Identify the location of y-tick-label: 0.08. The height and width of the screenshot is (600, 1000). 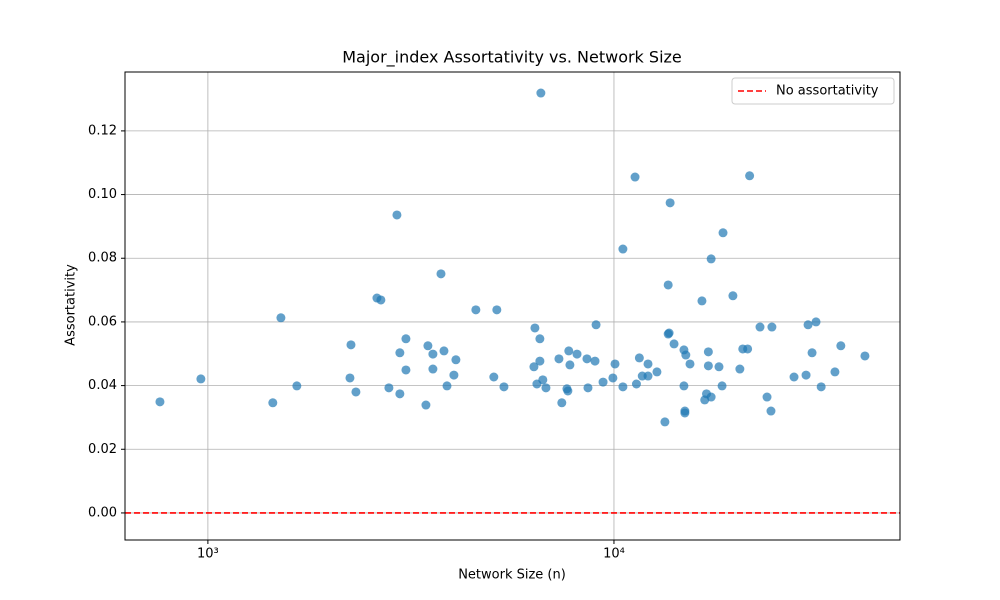
(102, 258).